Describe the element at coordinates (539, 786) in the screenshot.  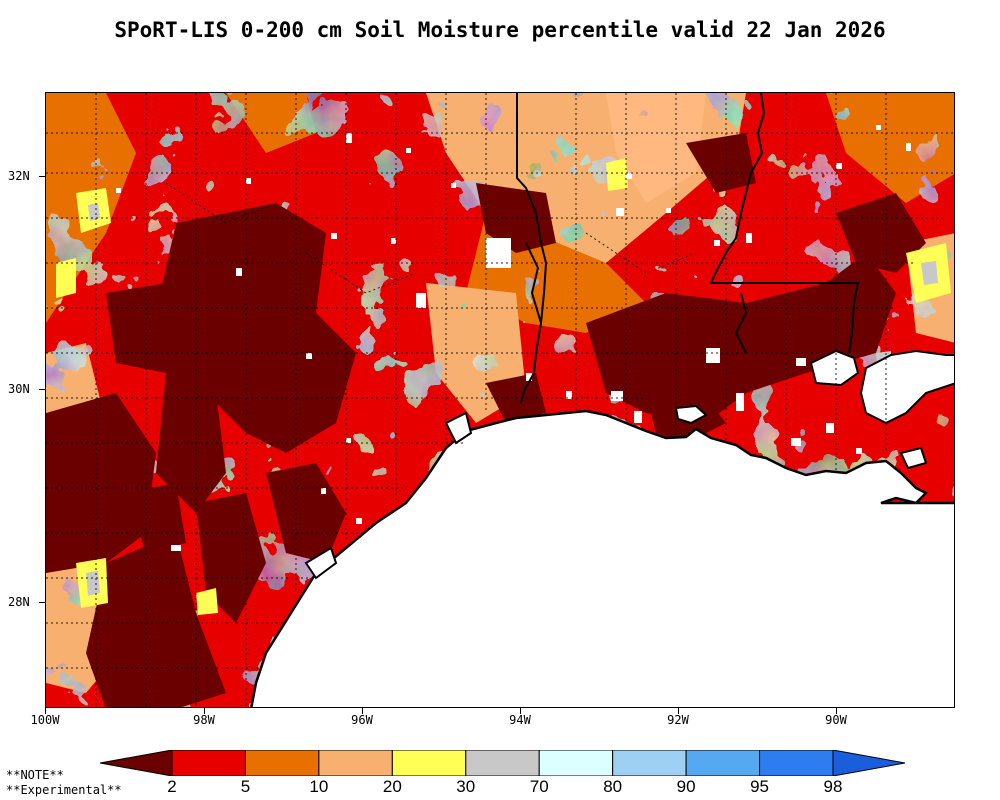
I see `colorbar-break-label: 70` at that location.